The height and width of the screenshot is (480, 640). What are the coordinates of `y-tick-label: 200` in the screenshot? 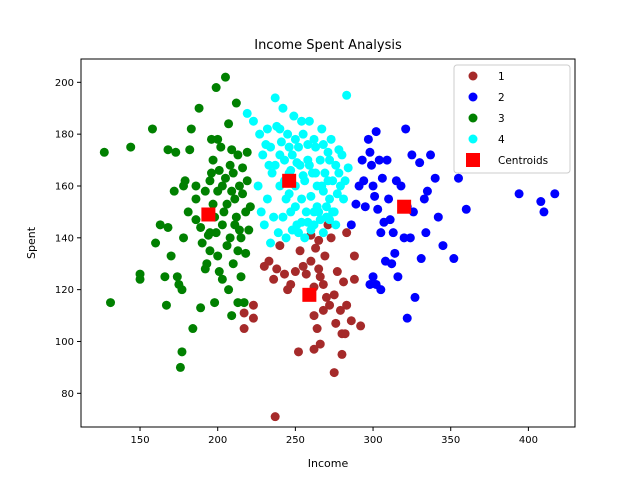 It's located at (64, 83).